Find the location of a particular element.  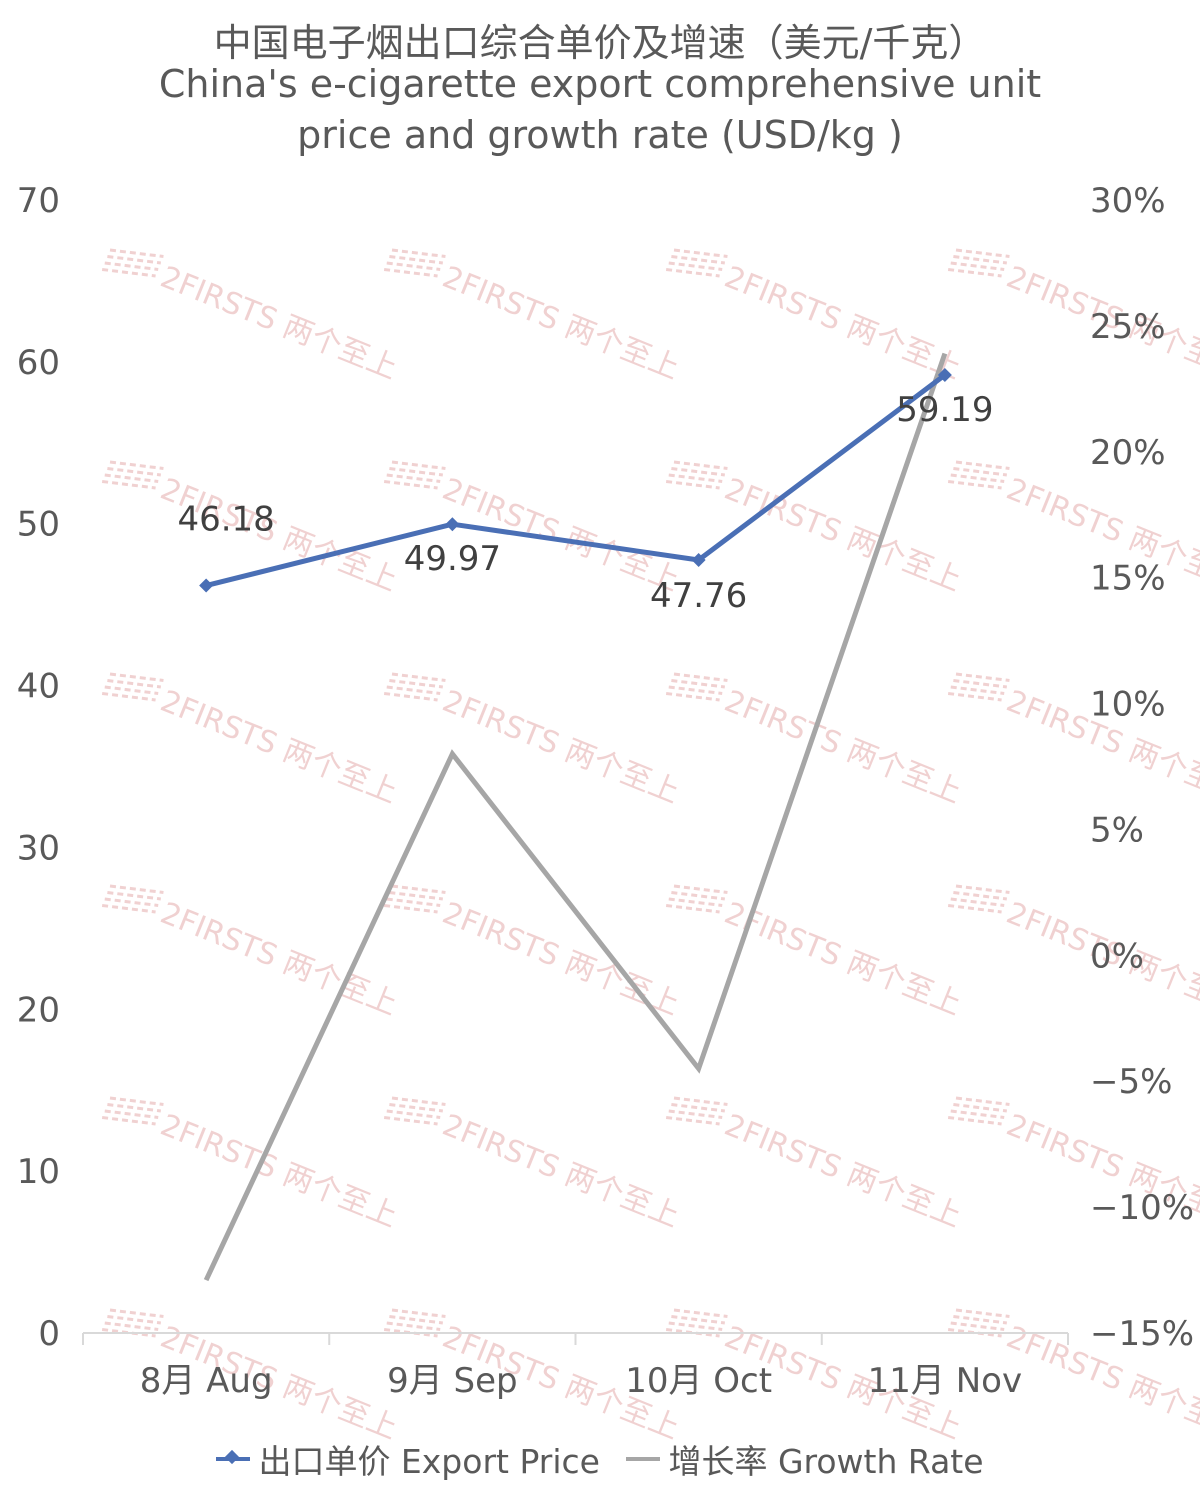

legend: 出口单价 Export Price 增长率 Growth Rate is located at coordinates (600, 1456).